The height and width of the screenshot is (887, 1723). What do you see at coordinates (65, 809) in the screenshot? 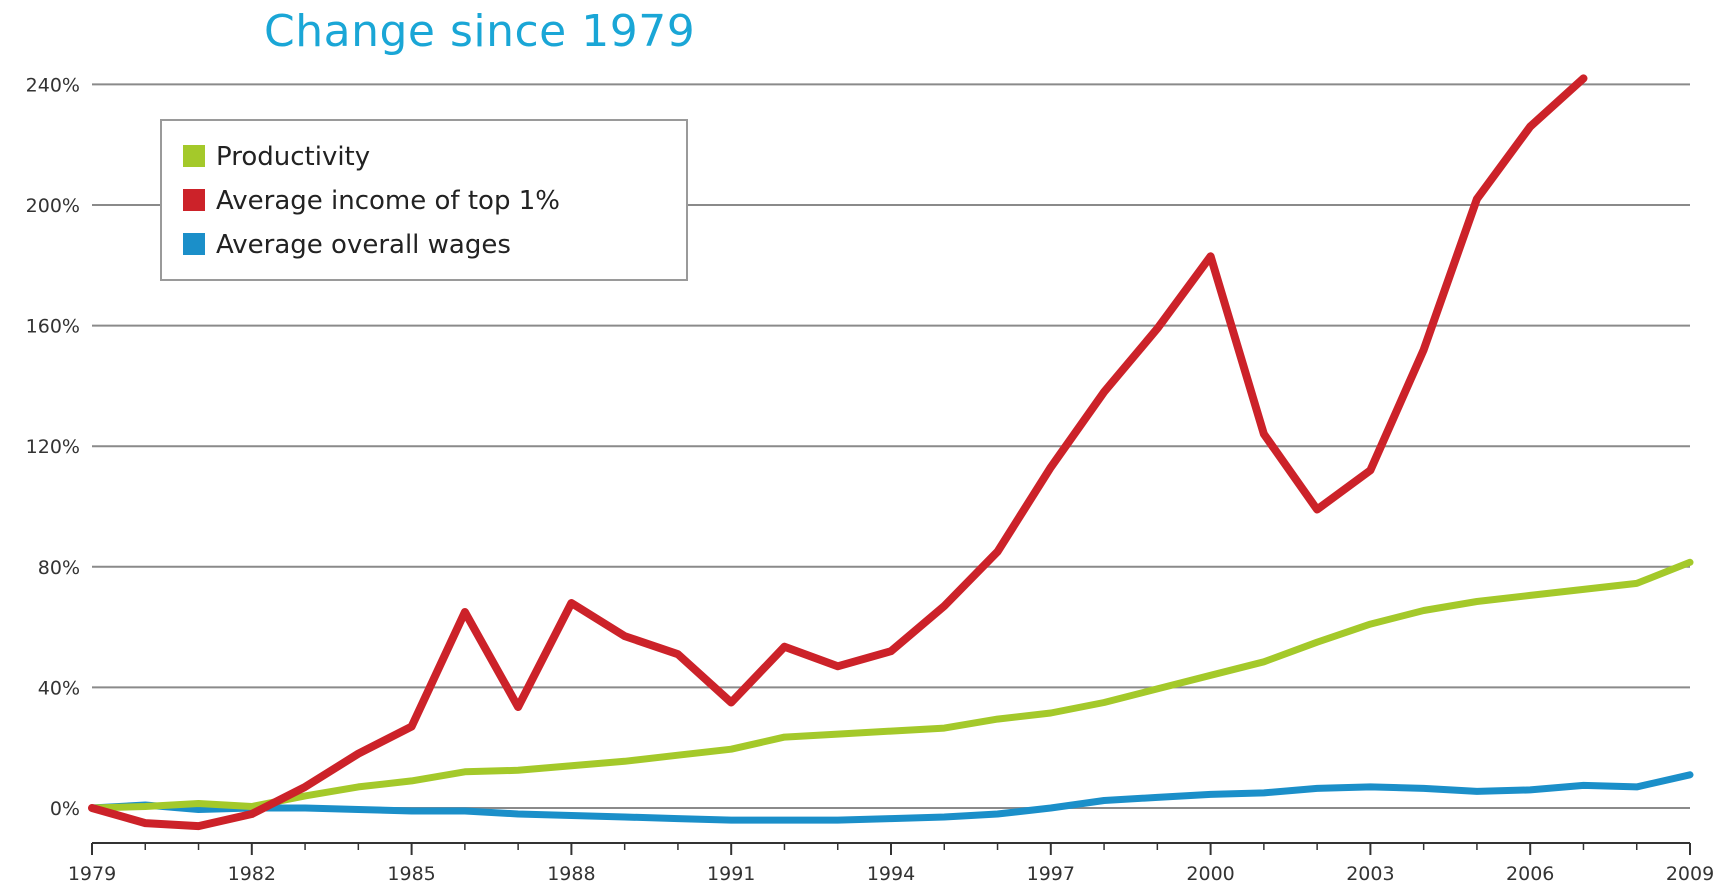
I see `y-tick-label: 0%` at bounding box center [65, 809].